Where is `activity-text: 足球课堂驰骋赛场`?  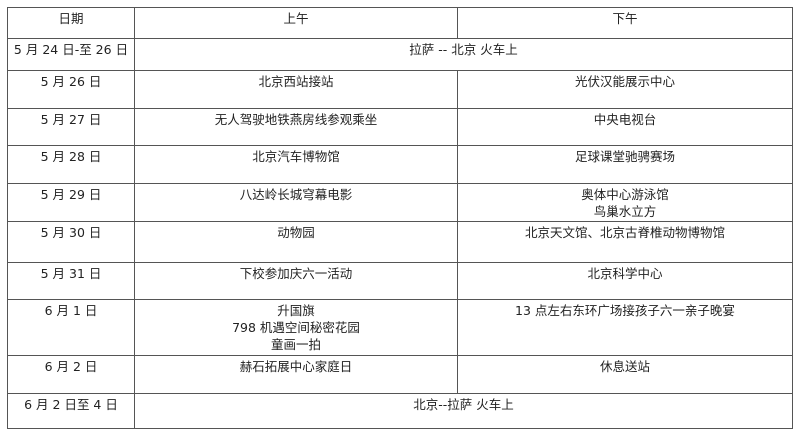
activity-text: 足球课堂驰骋赛场 is located at coordinates (624, 156).